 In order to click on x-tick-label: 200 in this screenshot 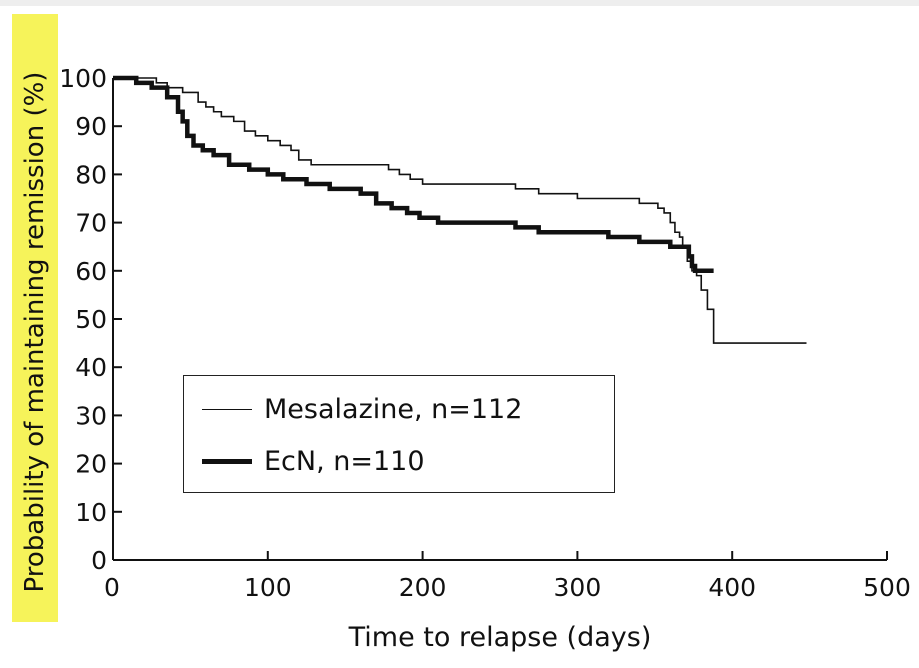, I will do `click(423, 587)`.